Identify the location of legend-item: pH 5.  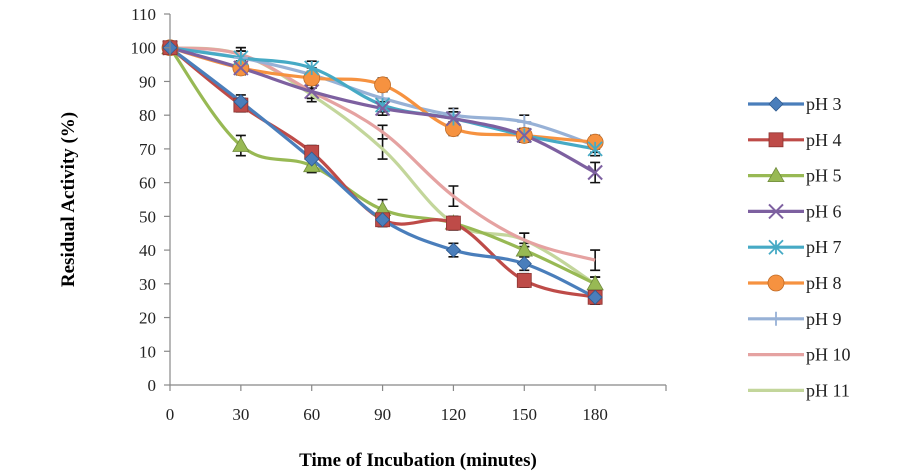
(795, 176).